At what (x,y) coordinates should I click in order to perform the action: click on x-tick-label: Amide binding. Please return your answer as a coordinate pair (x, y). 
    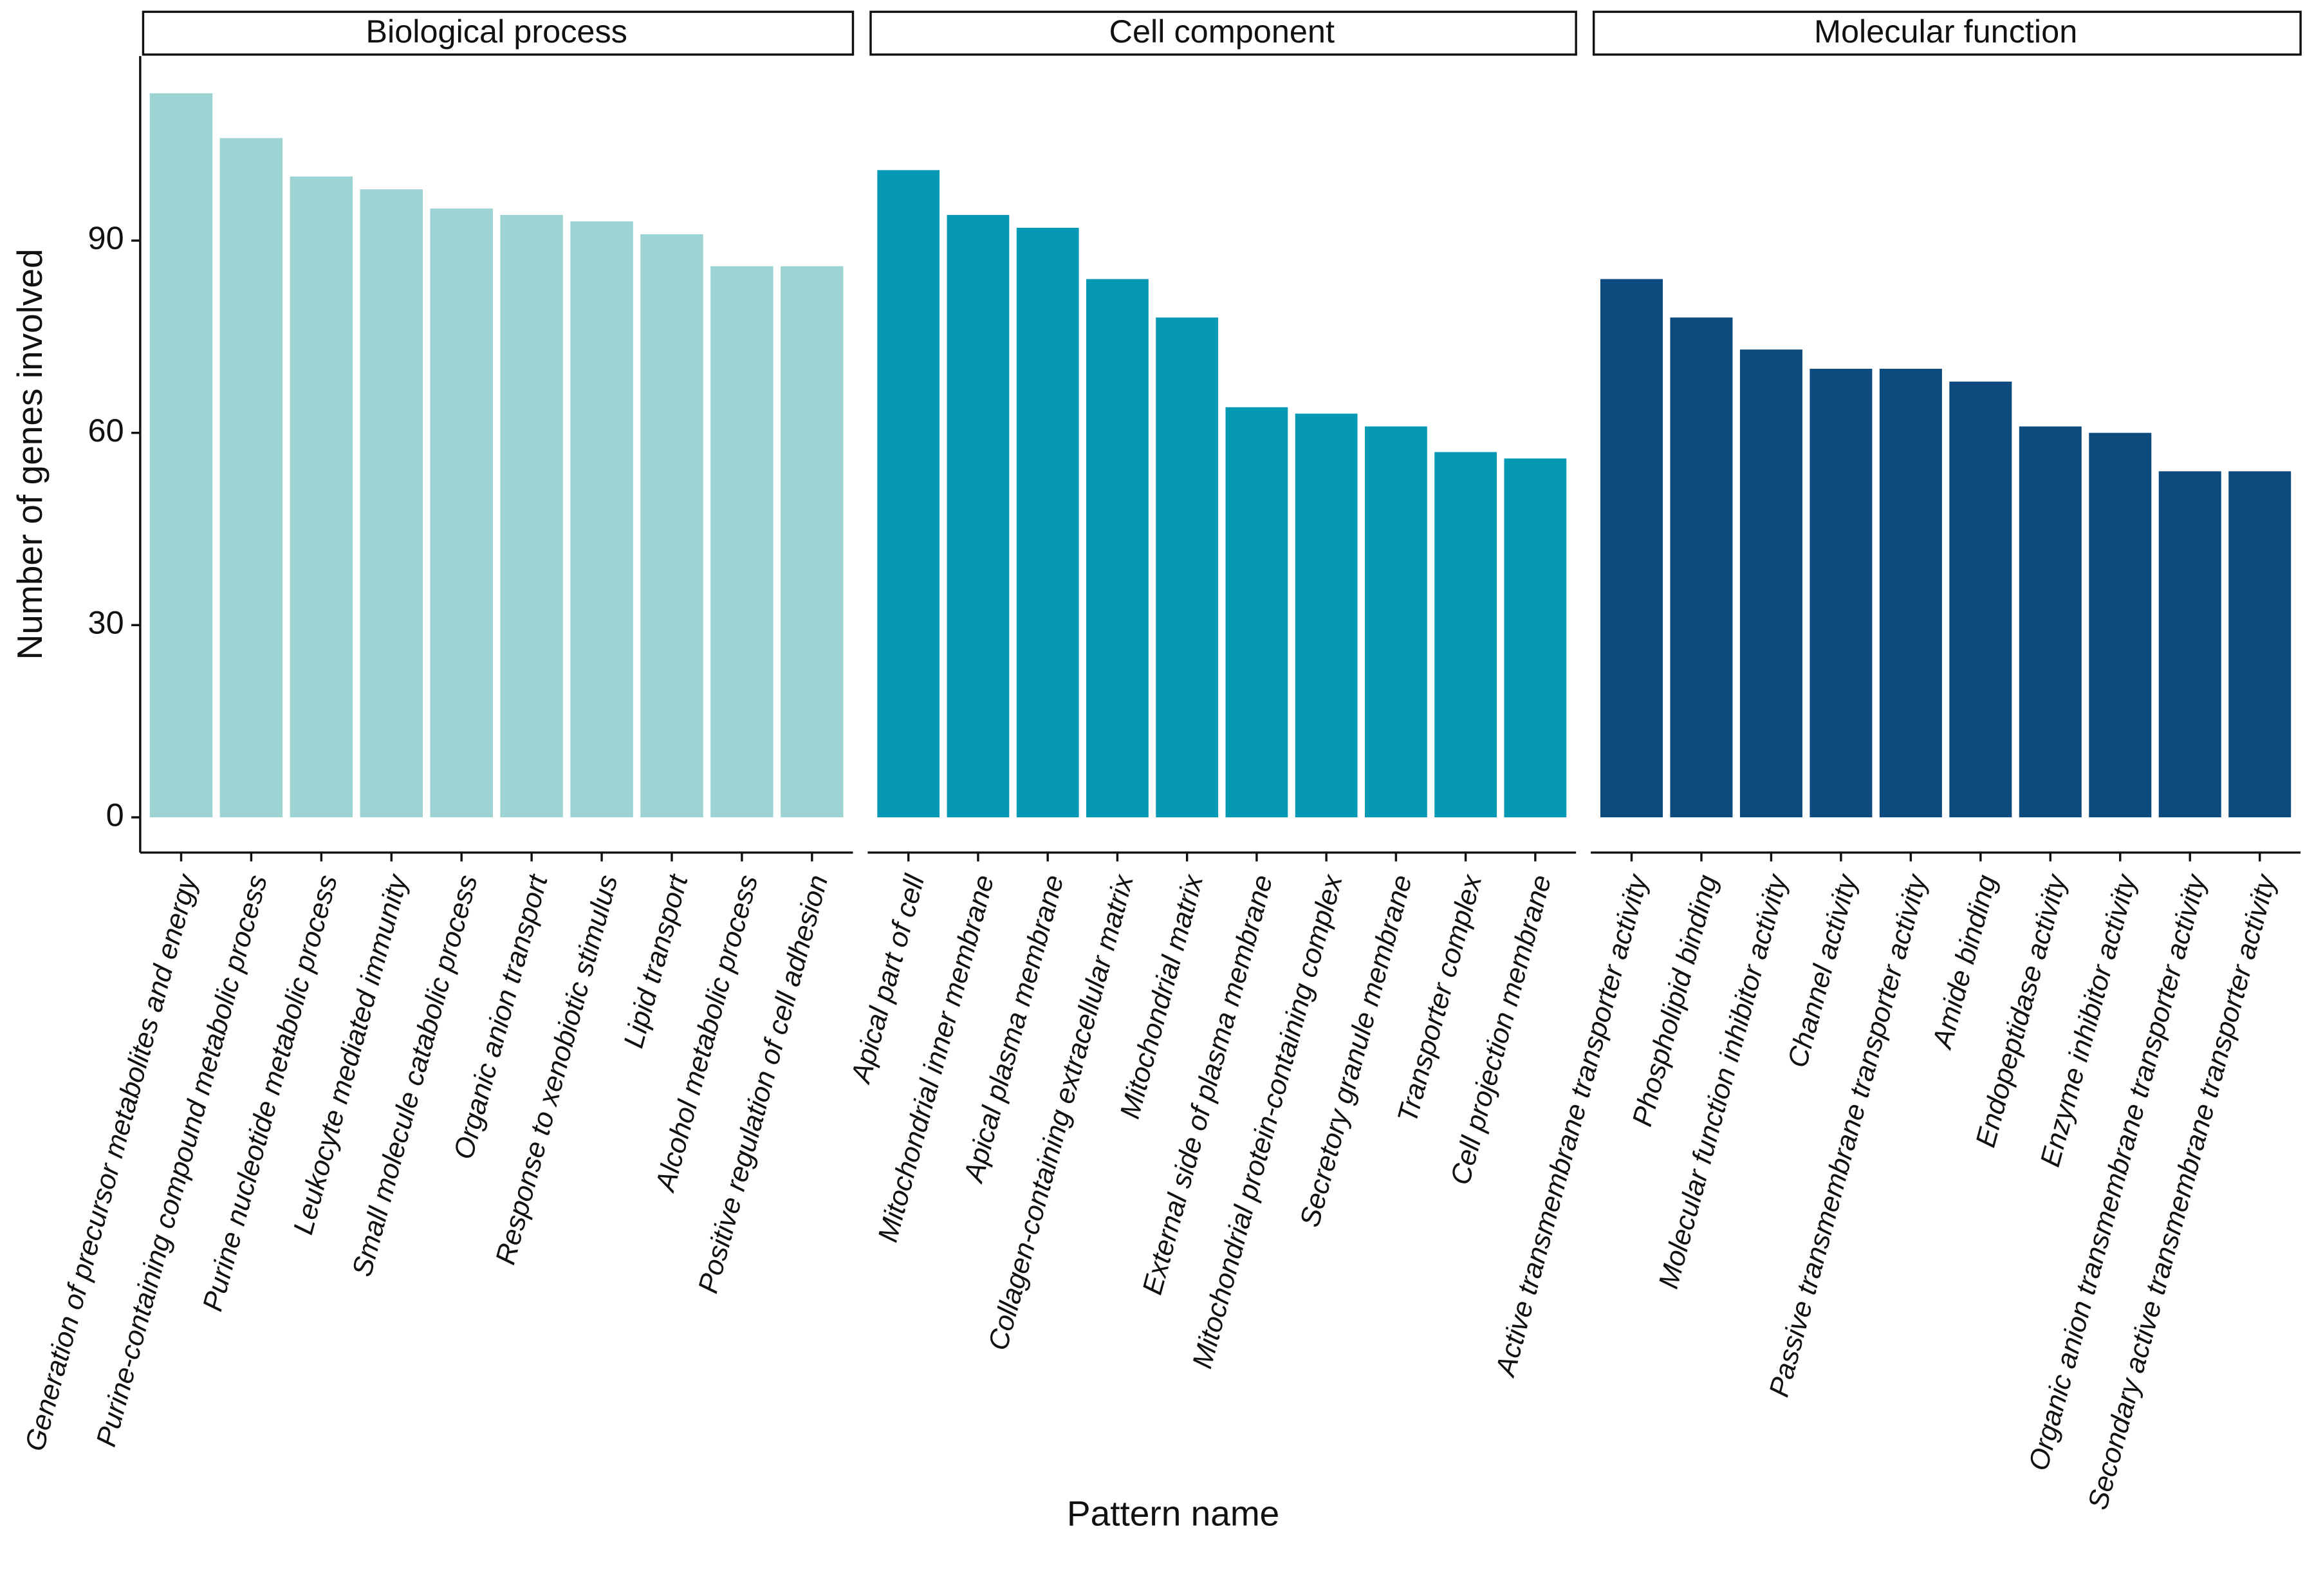
    Looking at the image, I should click on (1965, 962).